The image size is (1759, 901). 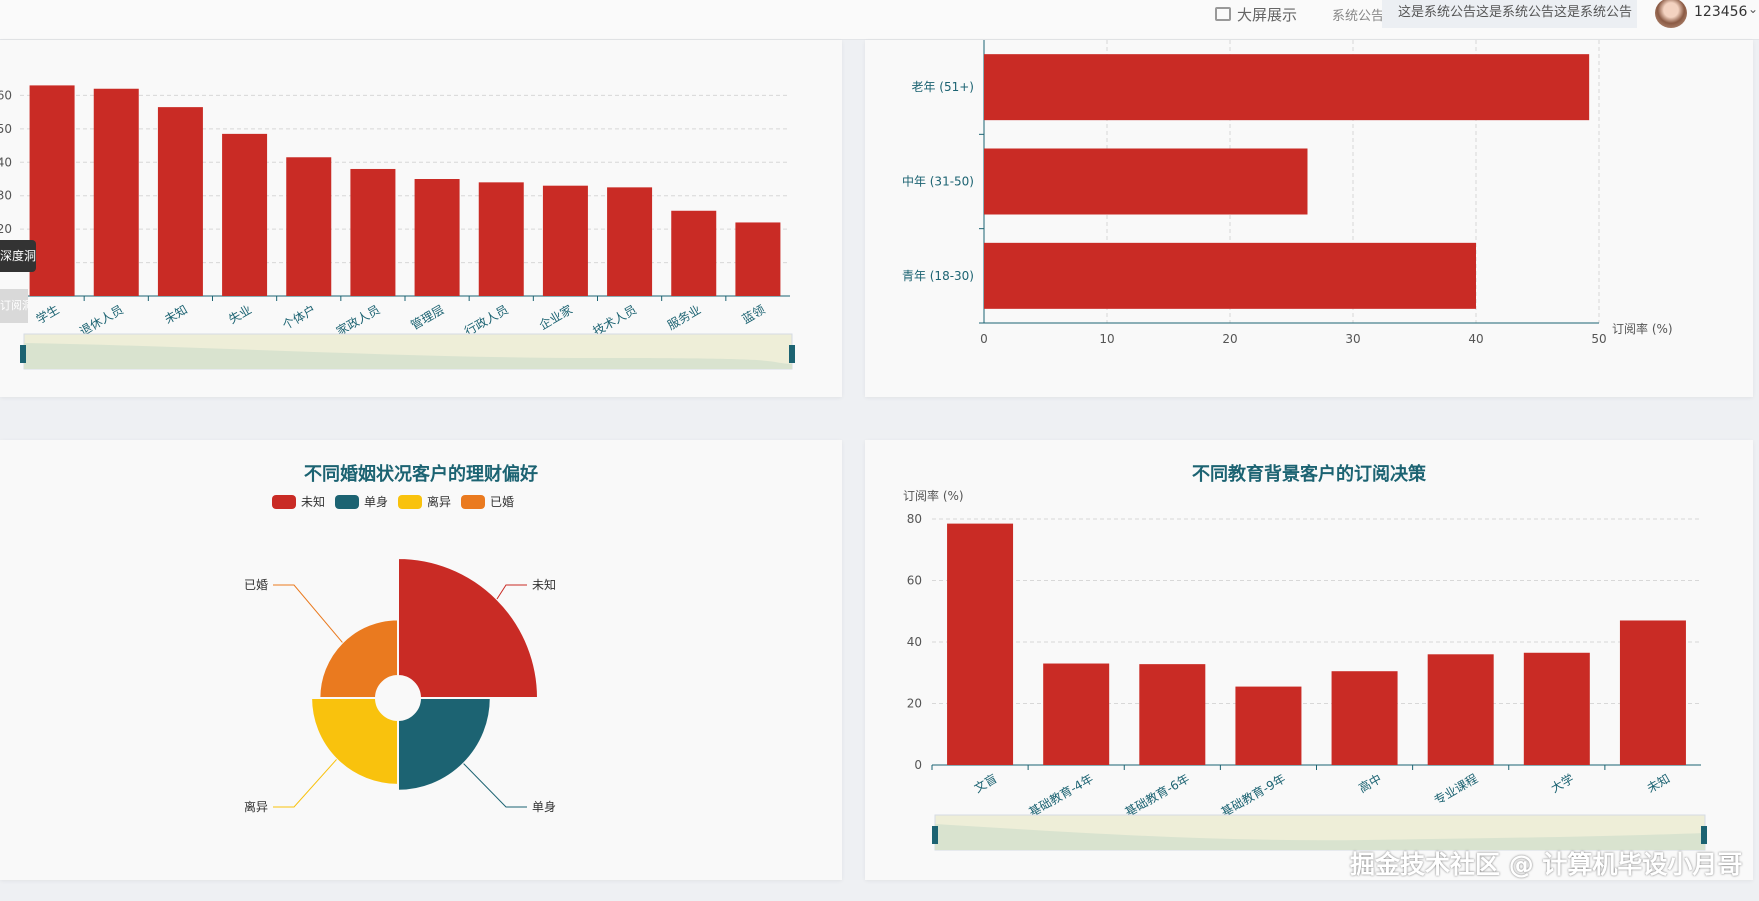 I want to click on x-tick-label: 蓝领, so click(x=754, y=314).